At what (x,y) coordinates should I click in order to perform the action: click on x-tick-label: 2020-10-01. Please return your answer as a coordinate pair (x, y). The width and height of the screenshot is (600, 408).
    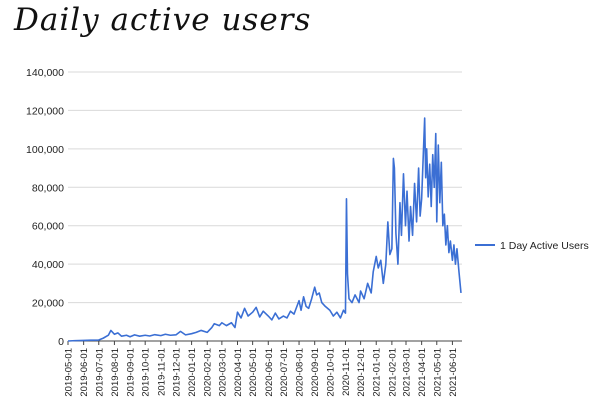
    Looking at the image, I should click on (330, 372).